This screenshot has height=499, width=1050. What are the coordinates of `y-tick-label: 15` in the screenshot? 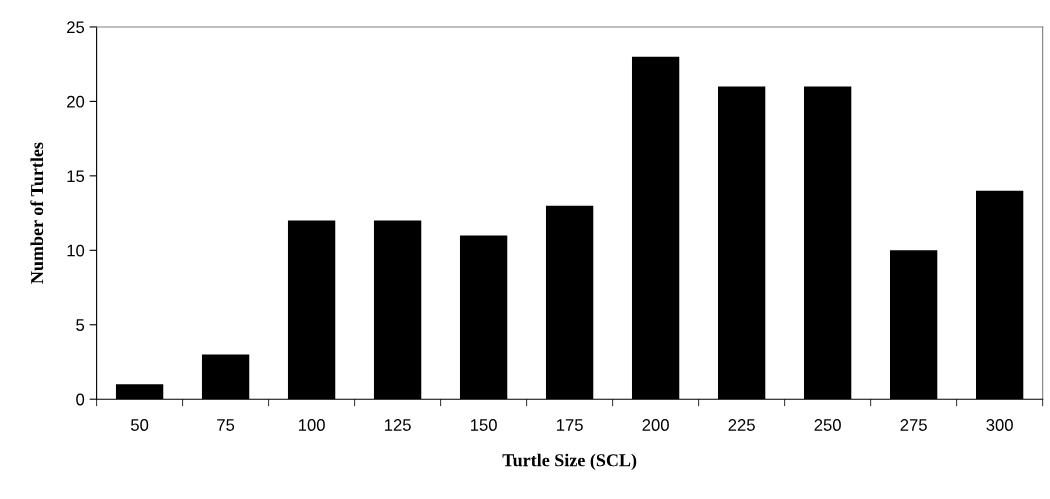 It's located at (76, 176).